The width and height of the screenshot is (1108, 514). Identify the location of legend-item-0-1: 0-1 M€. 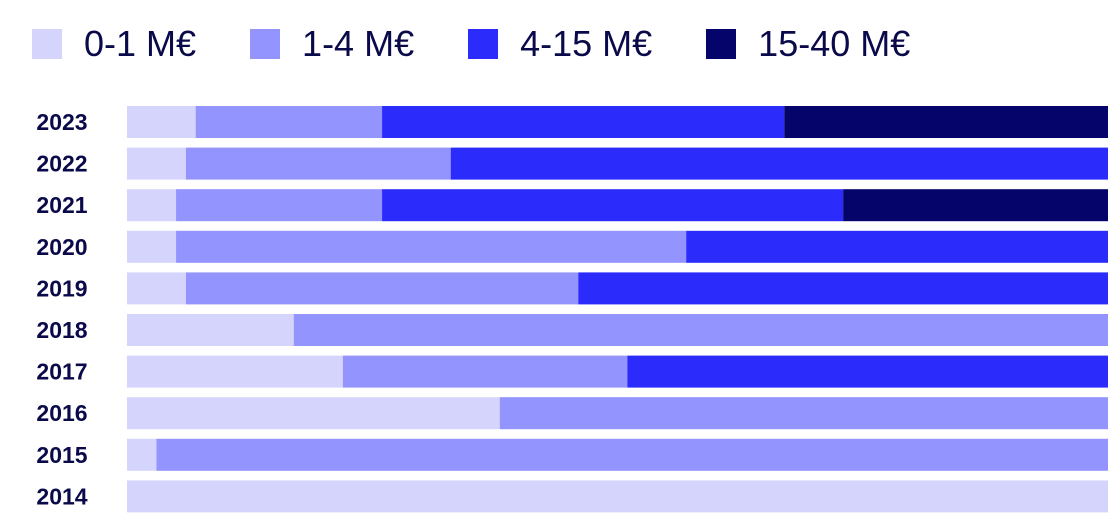
(114, 44).